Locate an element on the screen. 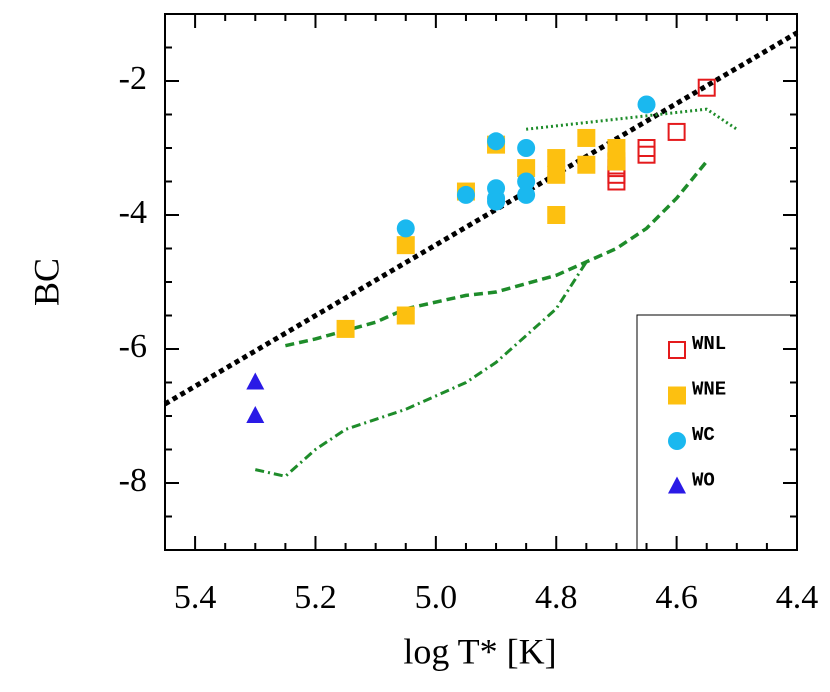 This screenshot has height=692, width=830. legend-label: WNE is located at coordinates (709, 390).